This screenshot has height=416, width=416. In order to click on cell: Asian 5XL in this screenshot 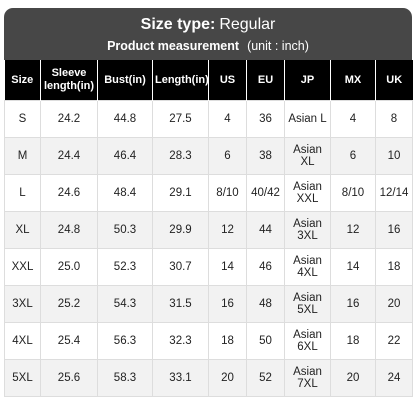, I will do `click(307, 304)`.